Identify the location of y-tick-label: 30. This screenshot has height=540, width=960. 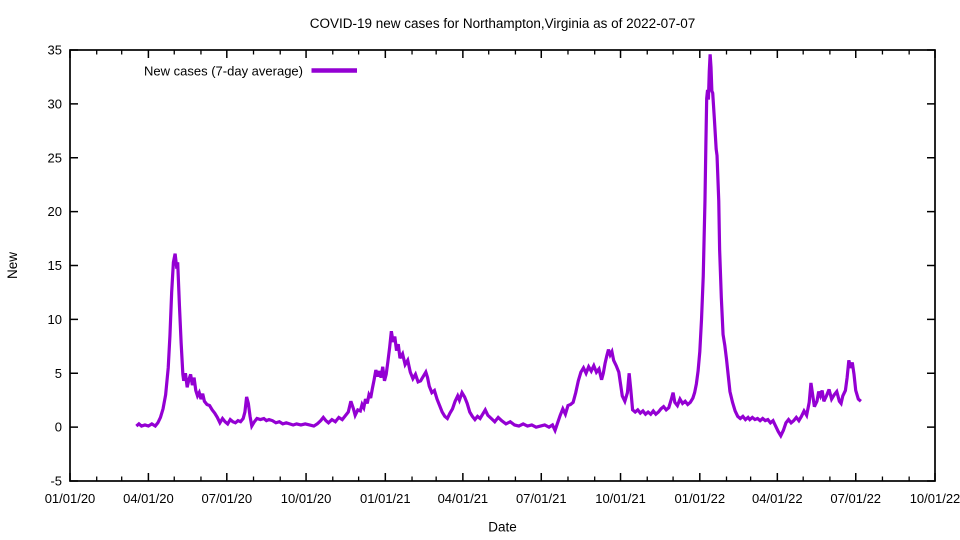
(55, 103).